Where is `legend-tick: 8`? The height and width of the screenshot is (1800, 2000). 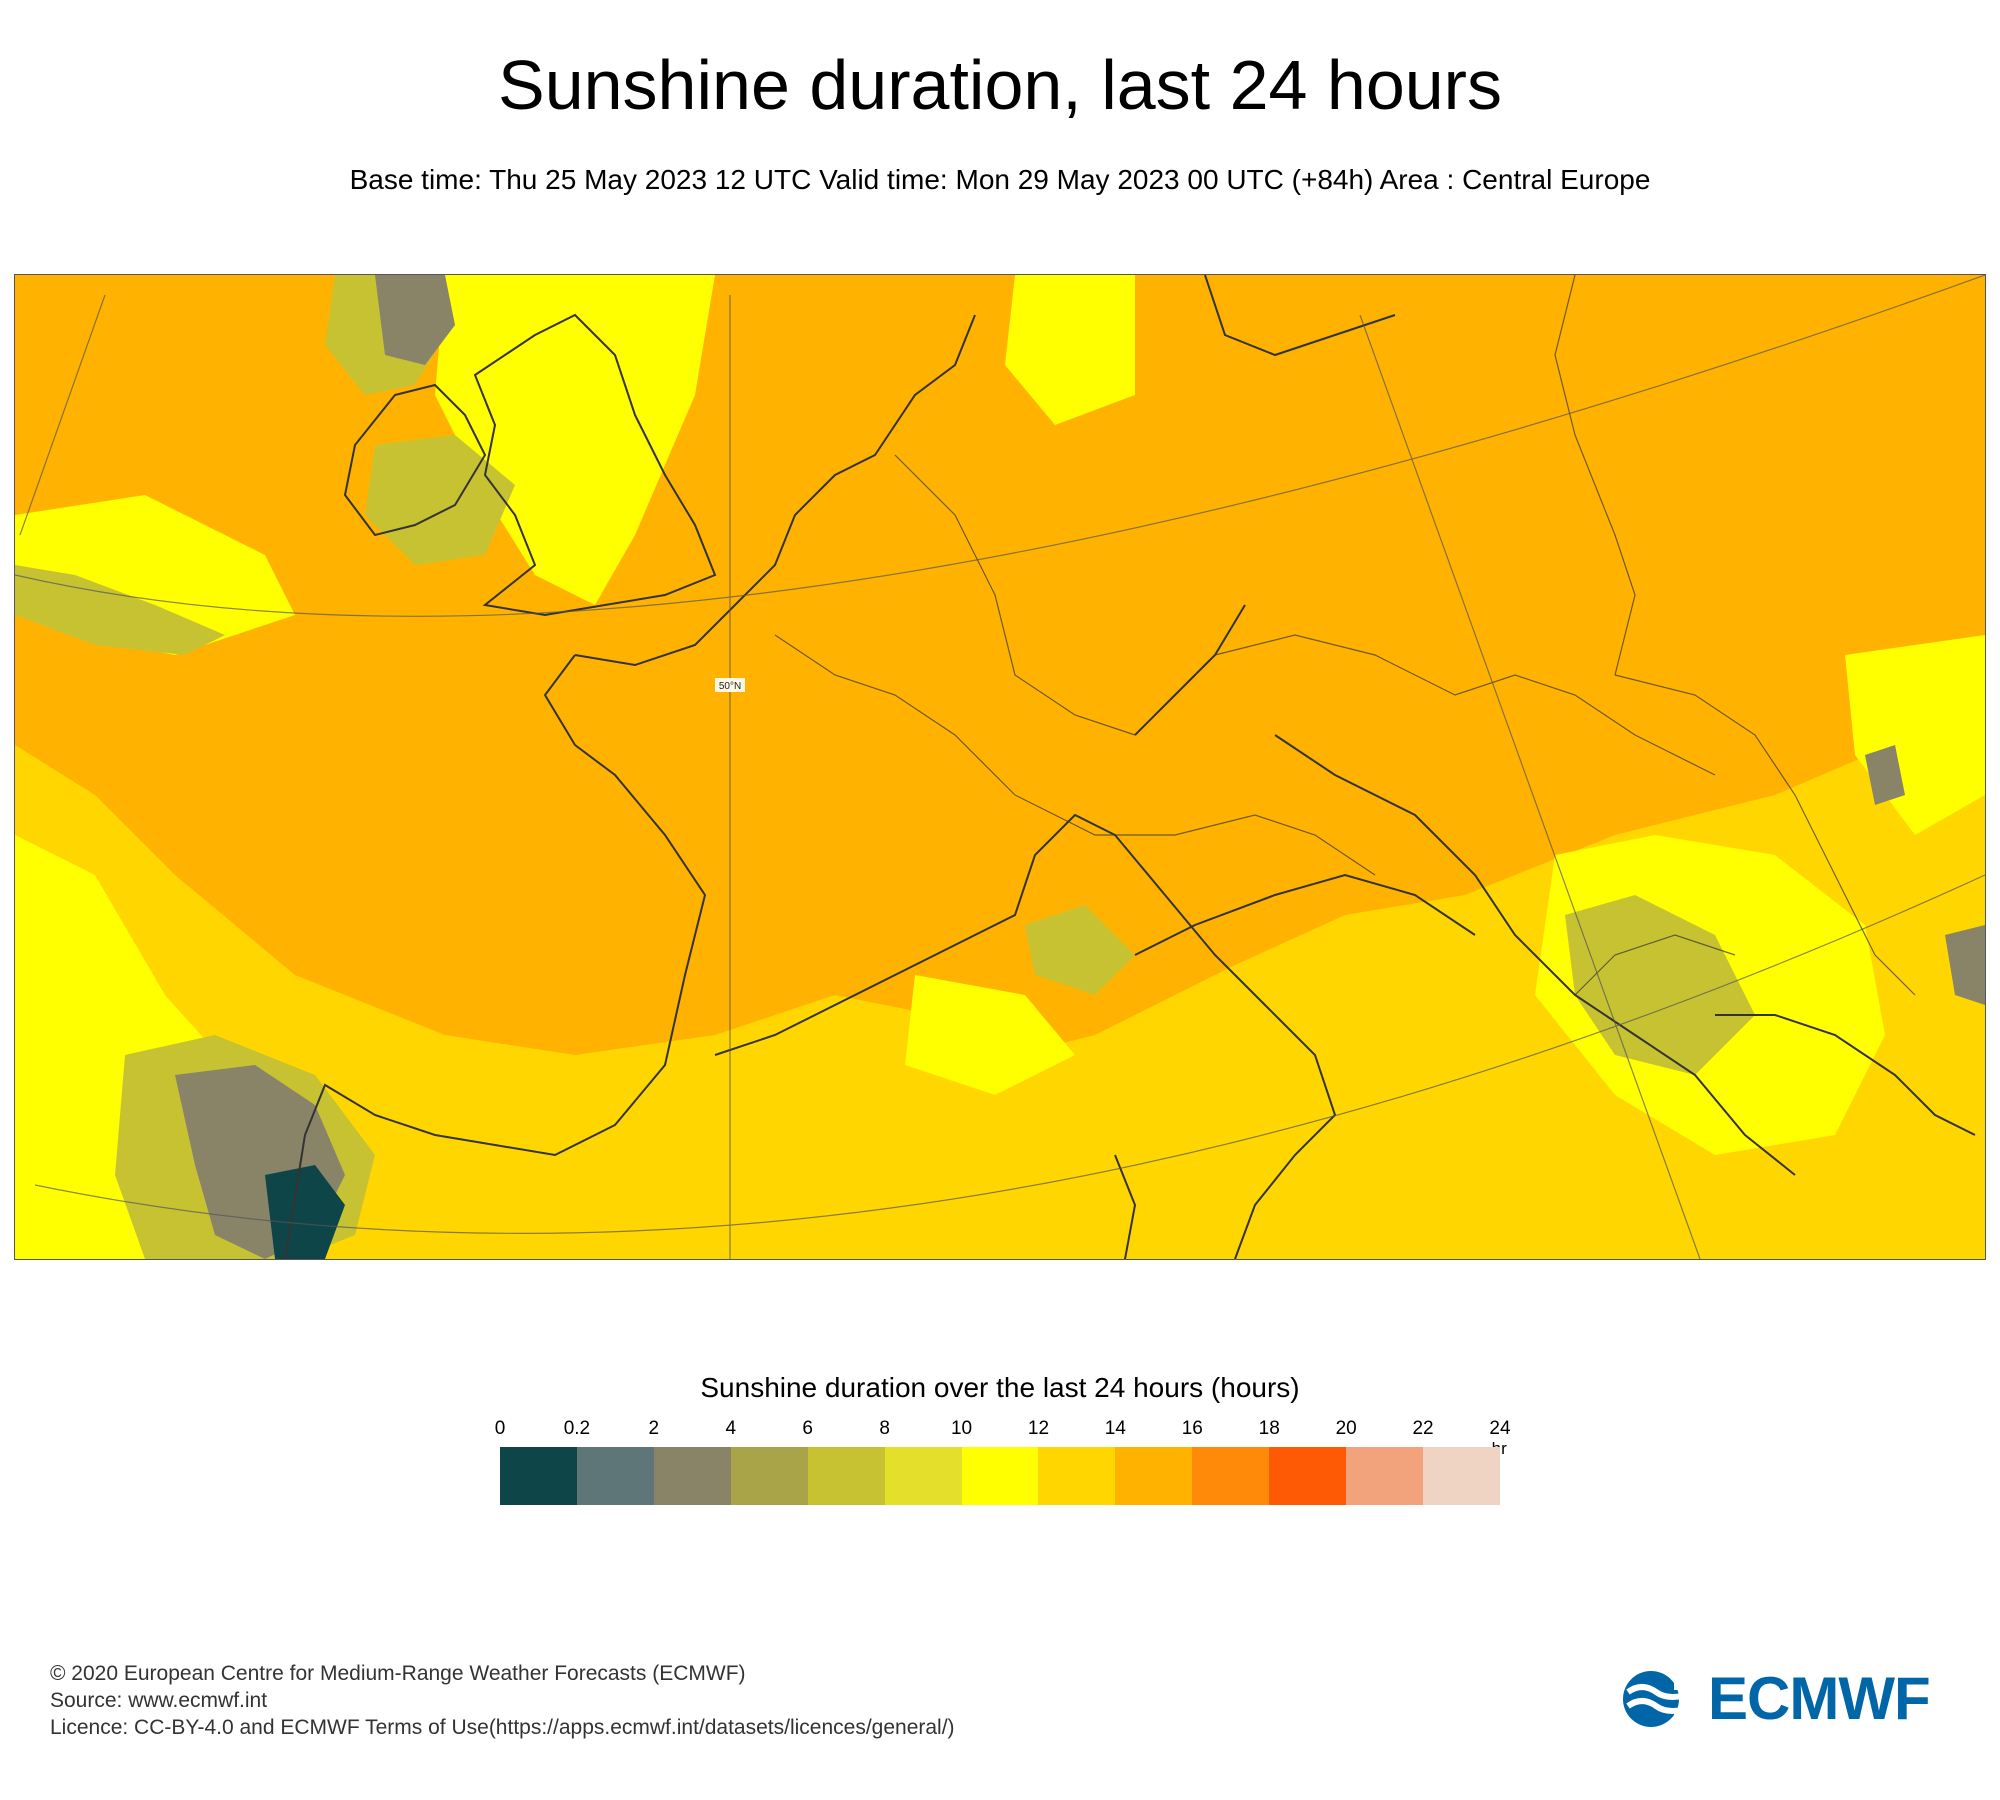 legend-tick: 8 is located at coordinates (884, 1428).